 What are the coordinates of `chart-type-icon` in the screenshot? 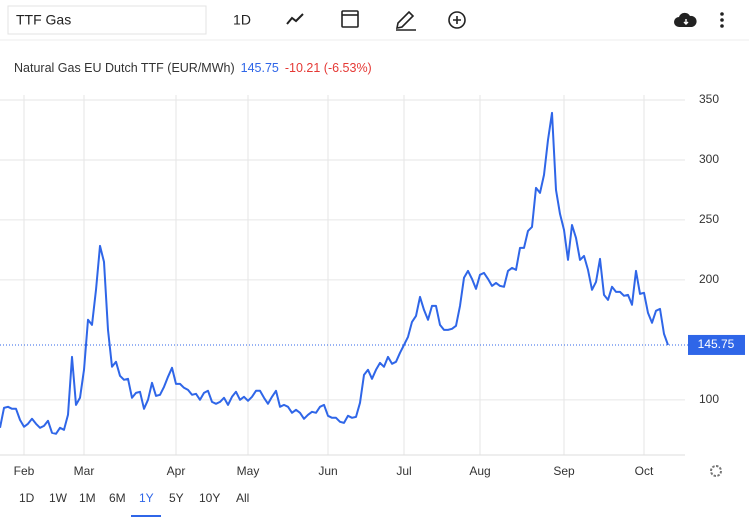 It's located at (295, 19).